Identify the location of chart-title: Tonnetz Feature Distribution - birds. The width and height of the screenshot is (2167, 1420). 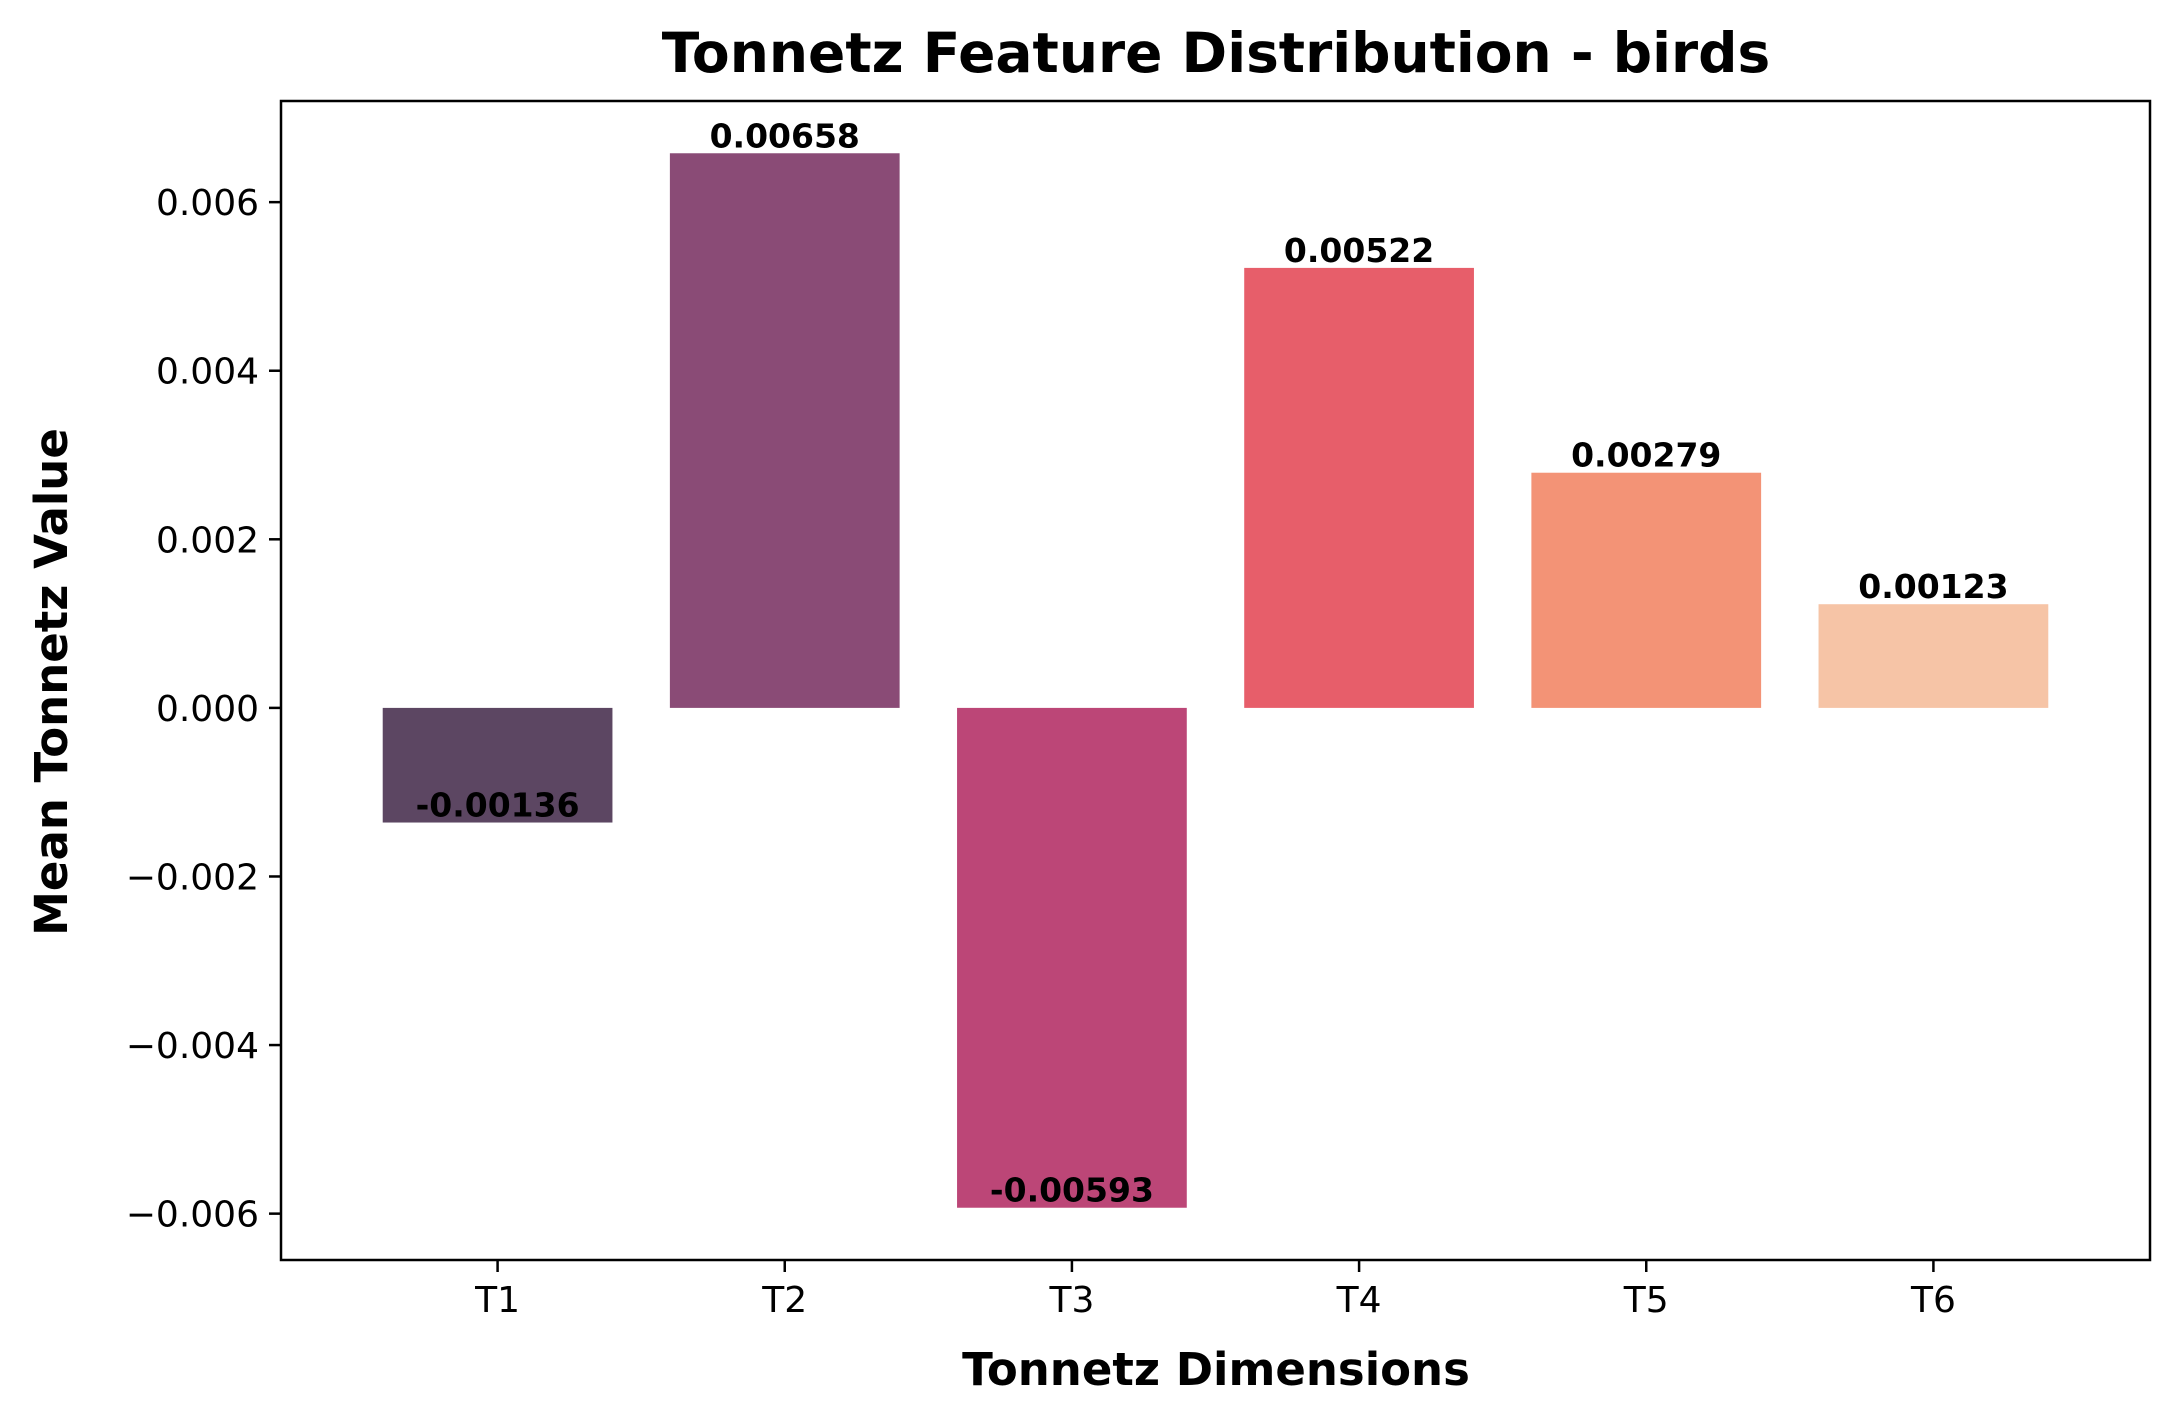
(1216, 53).